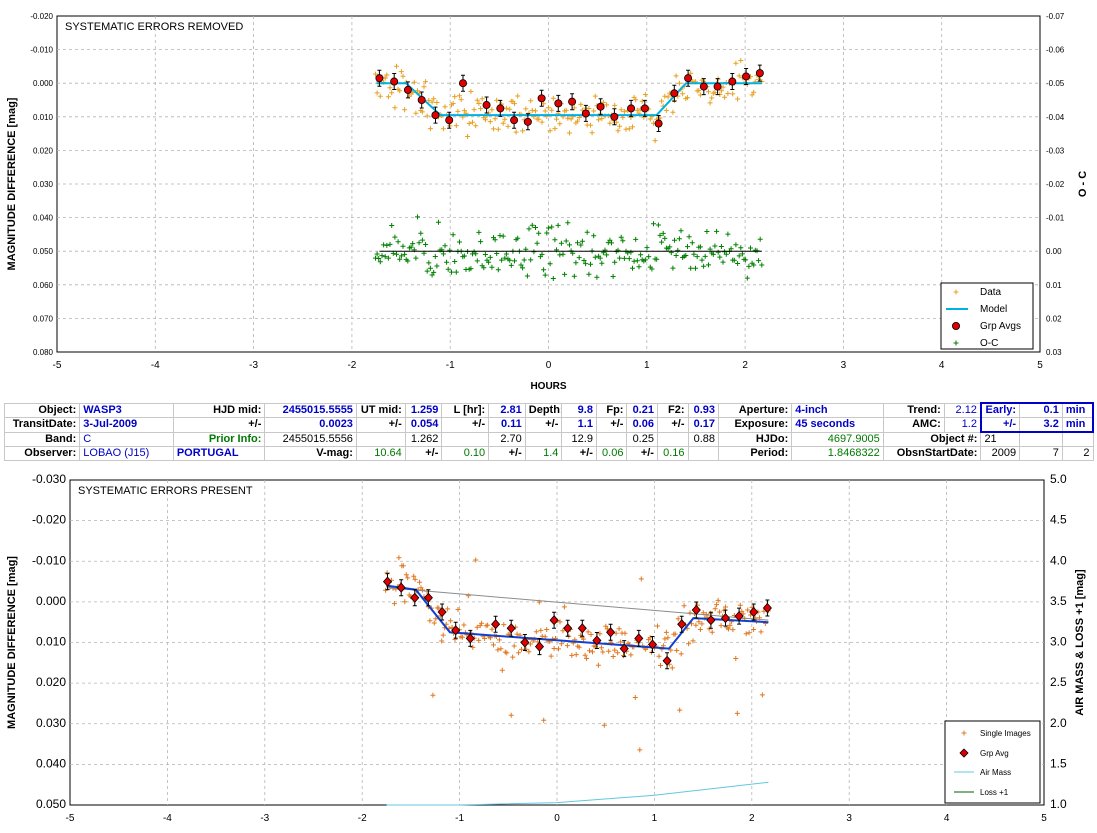 This screenshot has height=833, width=1097. What do you see at coordinates (465, 439) in the screenshot?
I see `empty-cell` at bounding box center [465, 439].